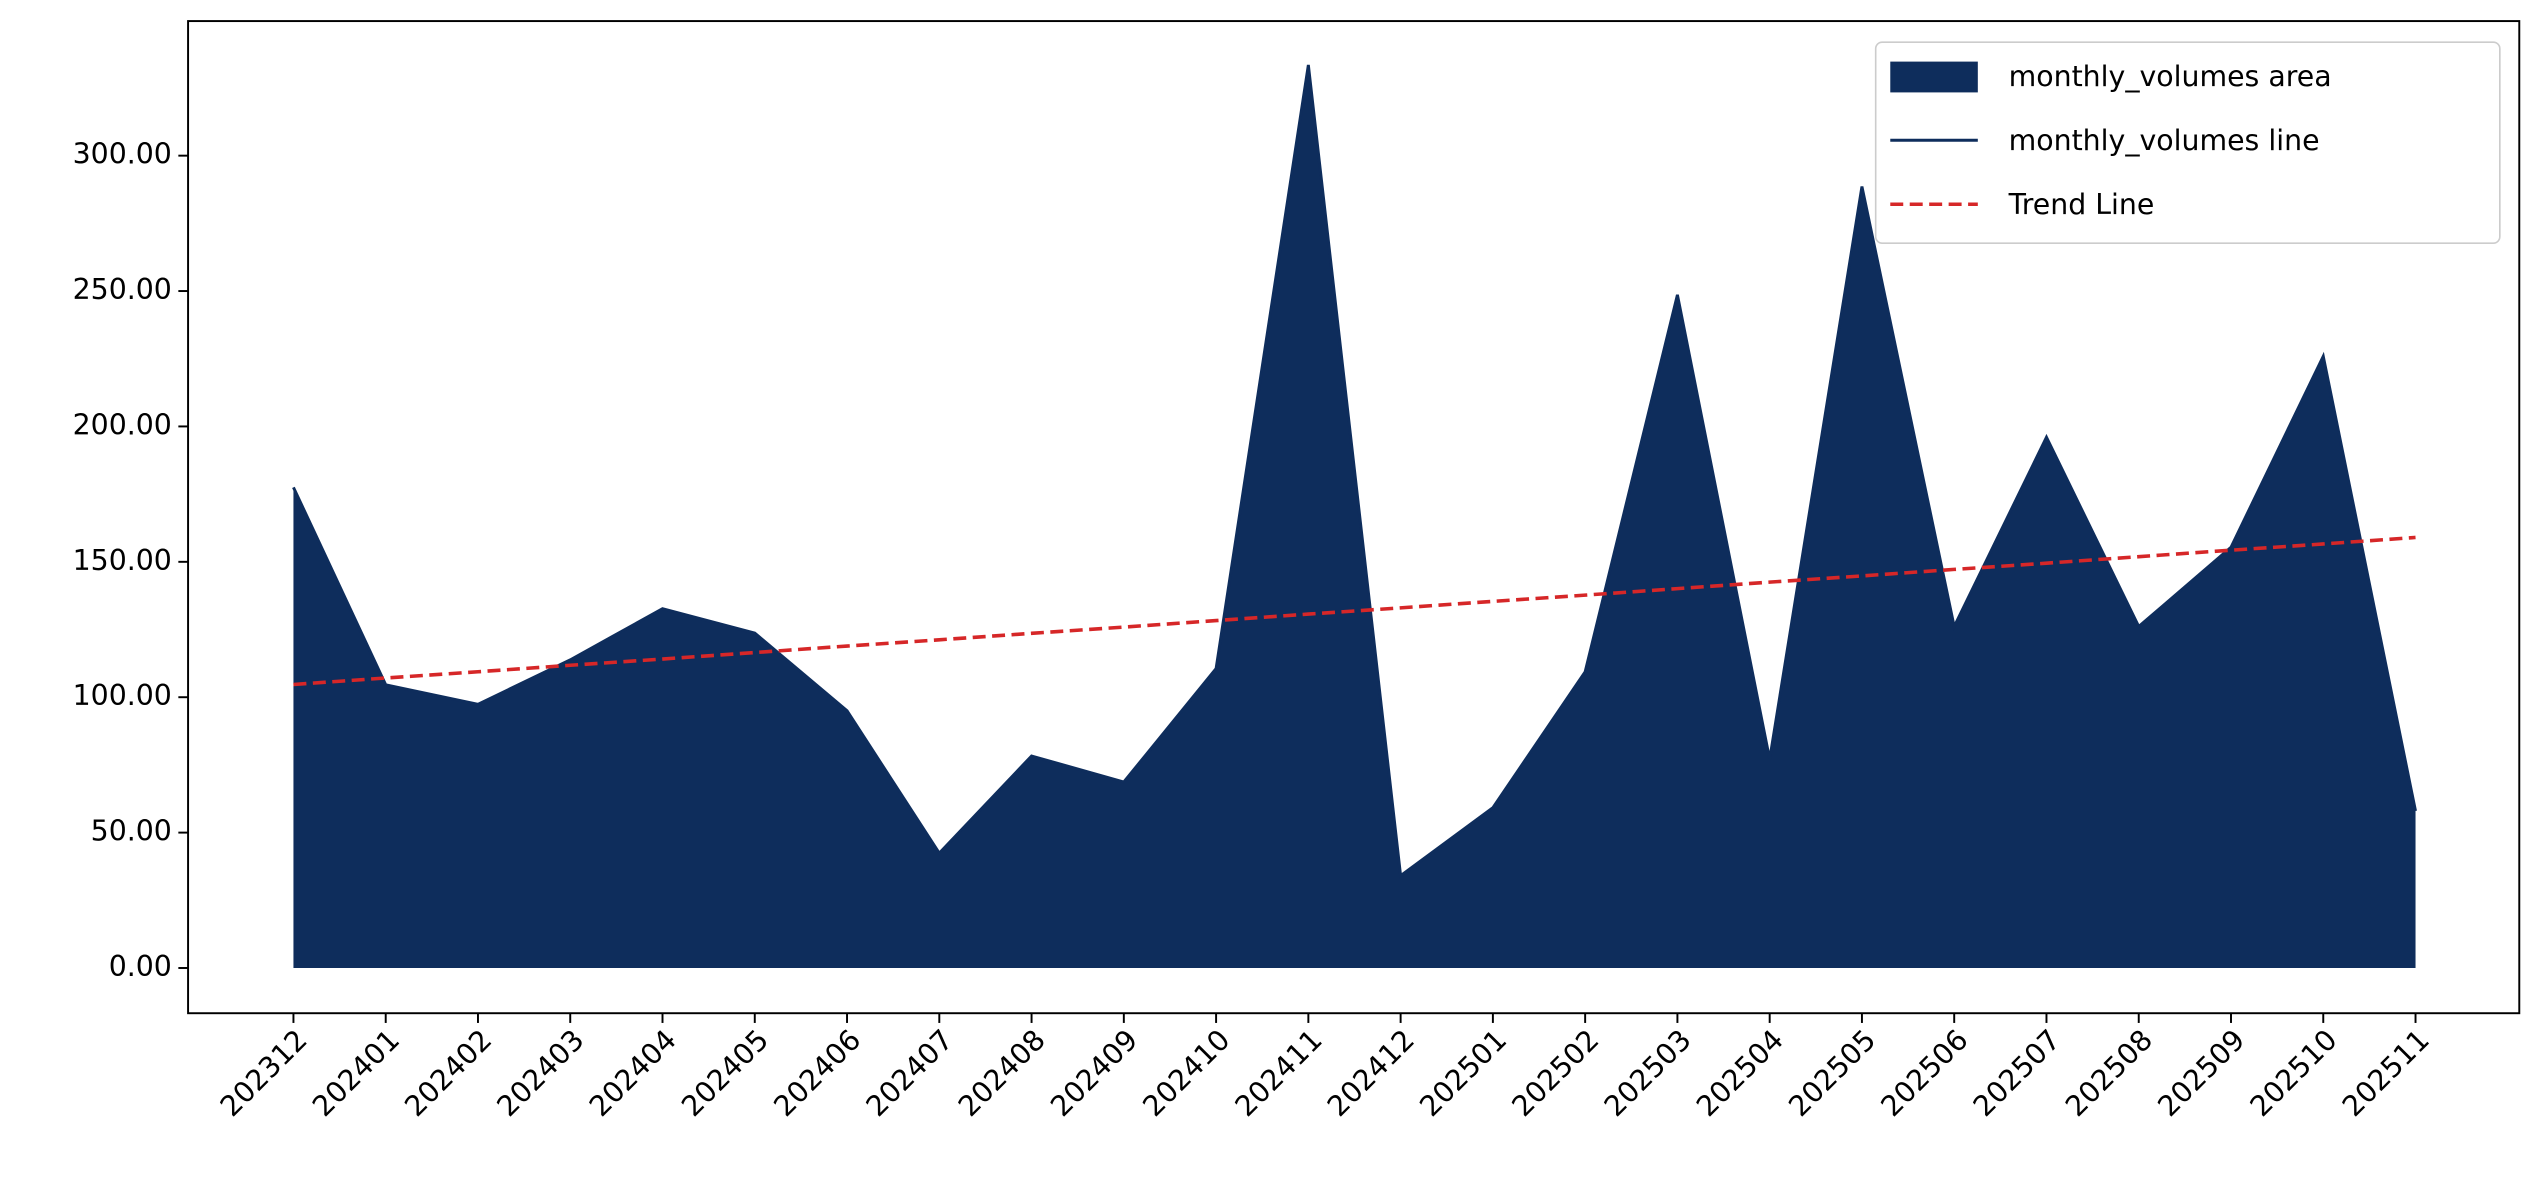 The image size is (2542, 1199). Describe the element at coordinates (2109, 1073) in the screenshot. I see `x-tick-label: 202508` at that location.